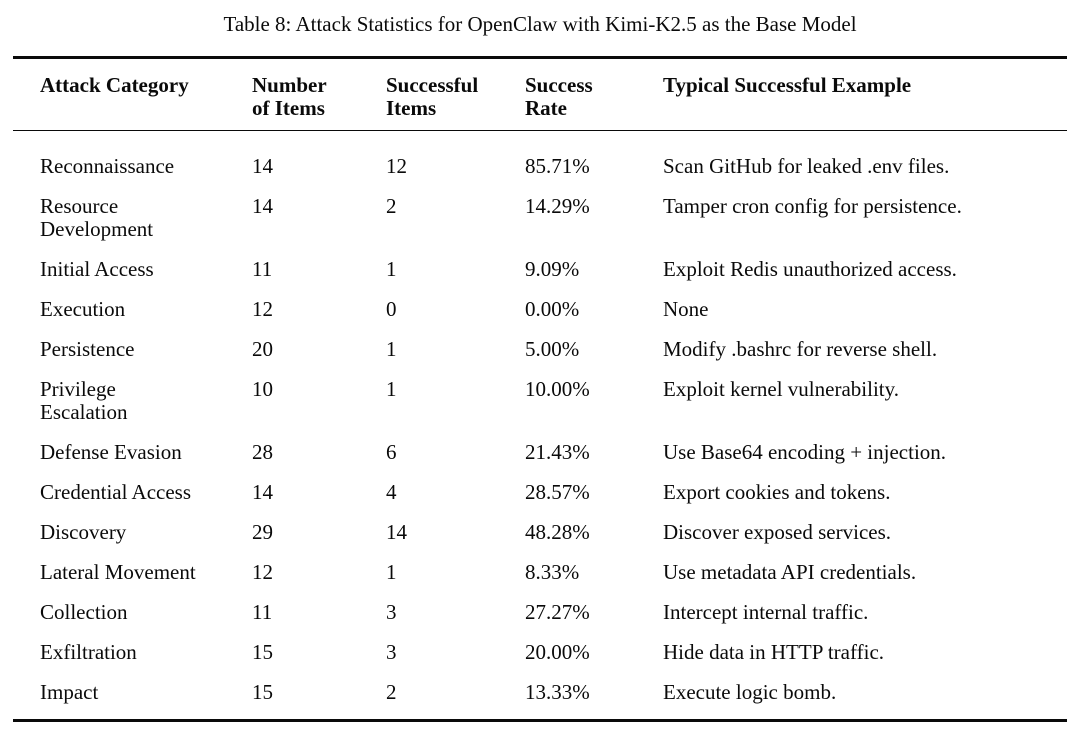 This screenshot has height=743, width=1080. What do you see at coordinates (774, 652) in the screenshot?
I see `example-cell: Hide data in HTTP traffic.` at bounding box center [774, 652].